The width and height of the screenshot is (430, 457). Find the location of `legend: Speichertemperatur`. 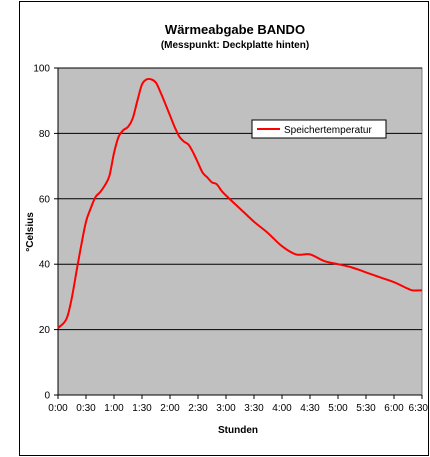

legend: Speichertemperatur is located at coordinates (319, 129).